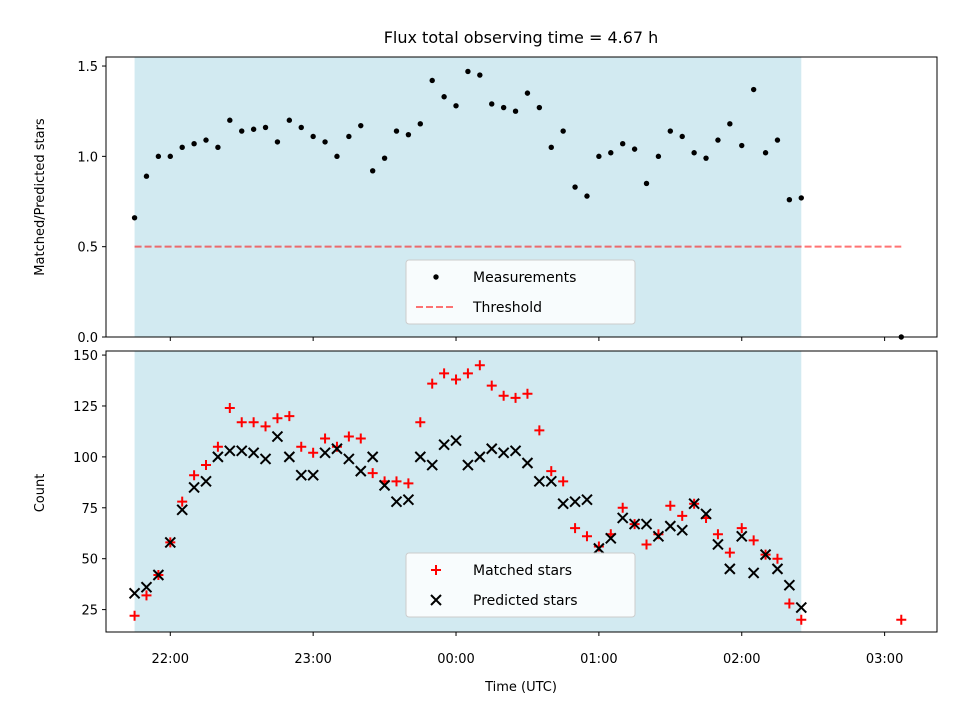 The image size is (960, 720). I want to click on x-tick-label: 22:00, so click(170, 659).